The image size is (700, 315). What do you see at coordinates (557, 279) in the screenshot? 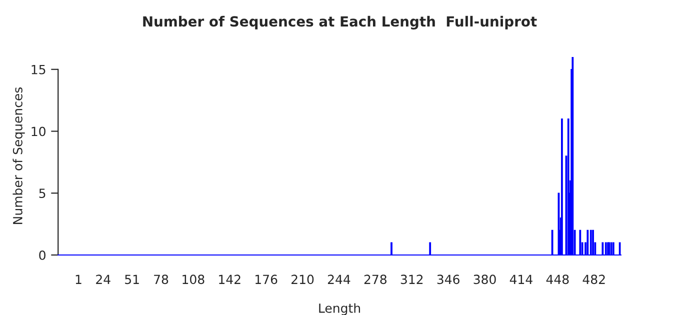
I see `x-tick-label: 448` at bounding box center [557, 279].